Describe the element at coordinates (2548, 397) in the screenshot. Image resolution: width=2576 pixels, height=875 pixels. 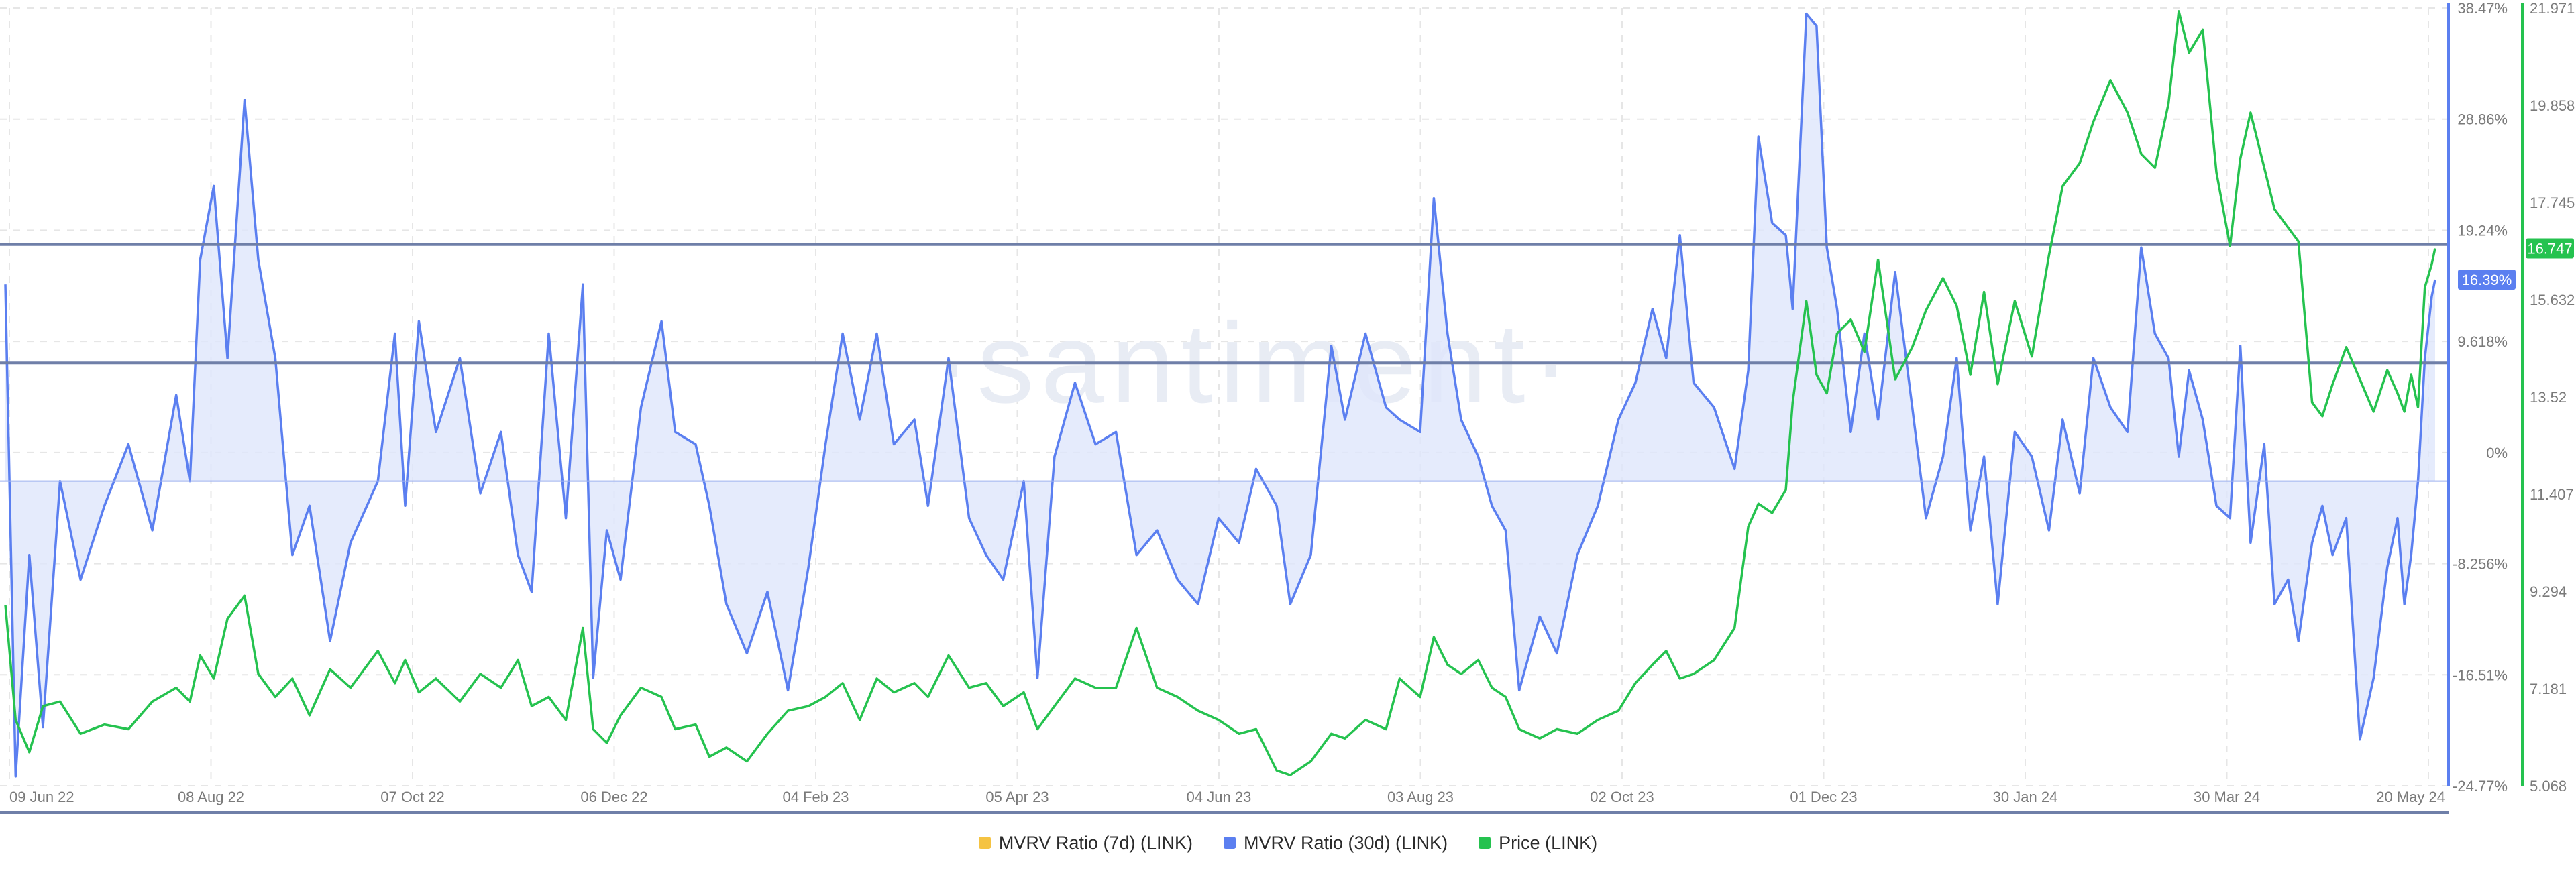
I see `right-axis-tick: 13.52` at that location.